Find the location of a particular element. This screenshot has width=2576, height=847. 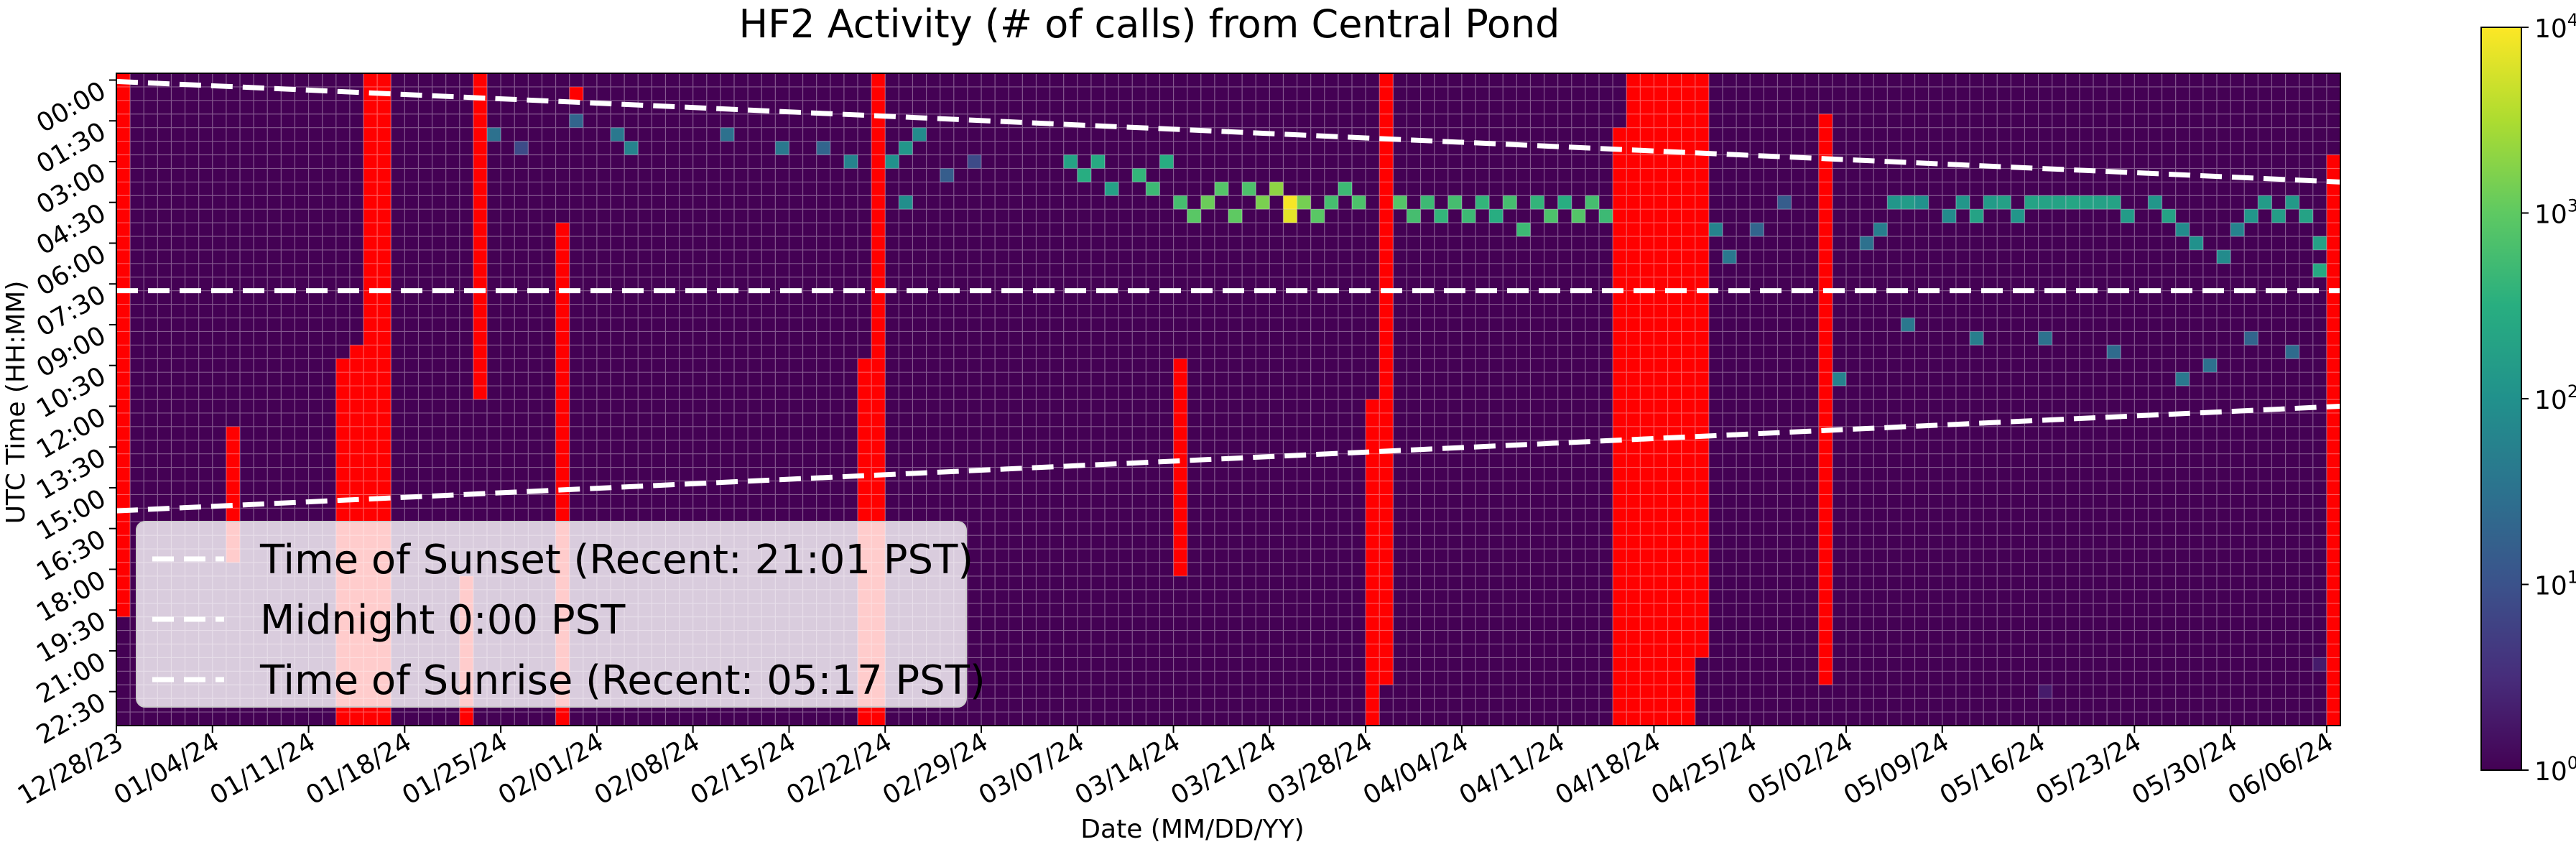

x-tick-label: 05/09/24 is located at coordinates (1897, 768).